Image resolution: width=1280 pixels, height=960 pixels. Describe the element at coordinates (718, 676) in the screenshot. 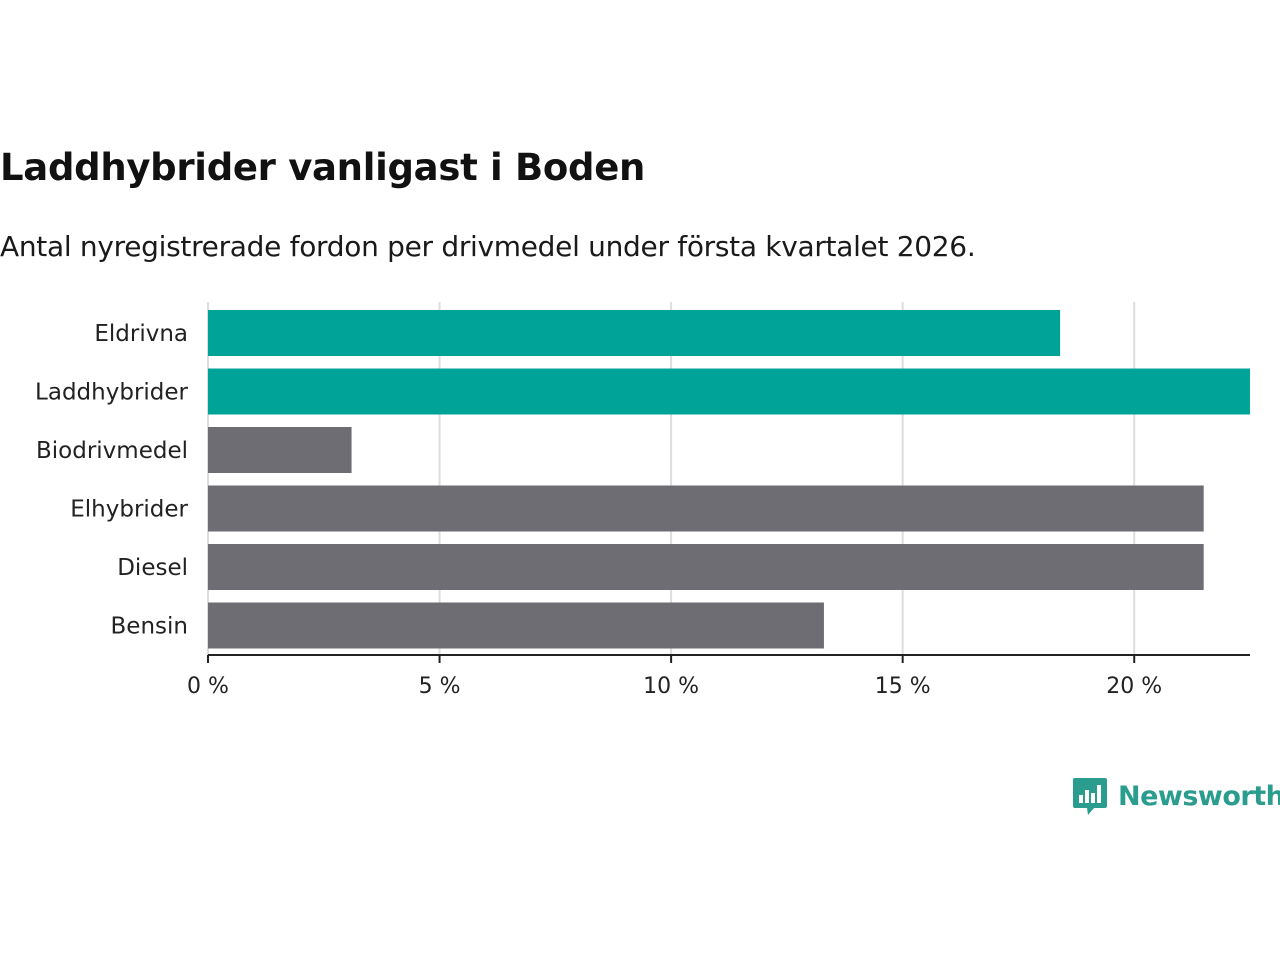

I see `x-axis: 0 % 5 % 10 % 15 % 20 %` at that location.